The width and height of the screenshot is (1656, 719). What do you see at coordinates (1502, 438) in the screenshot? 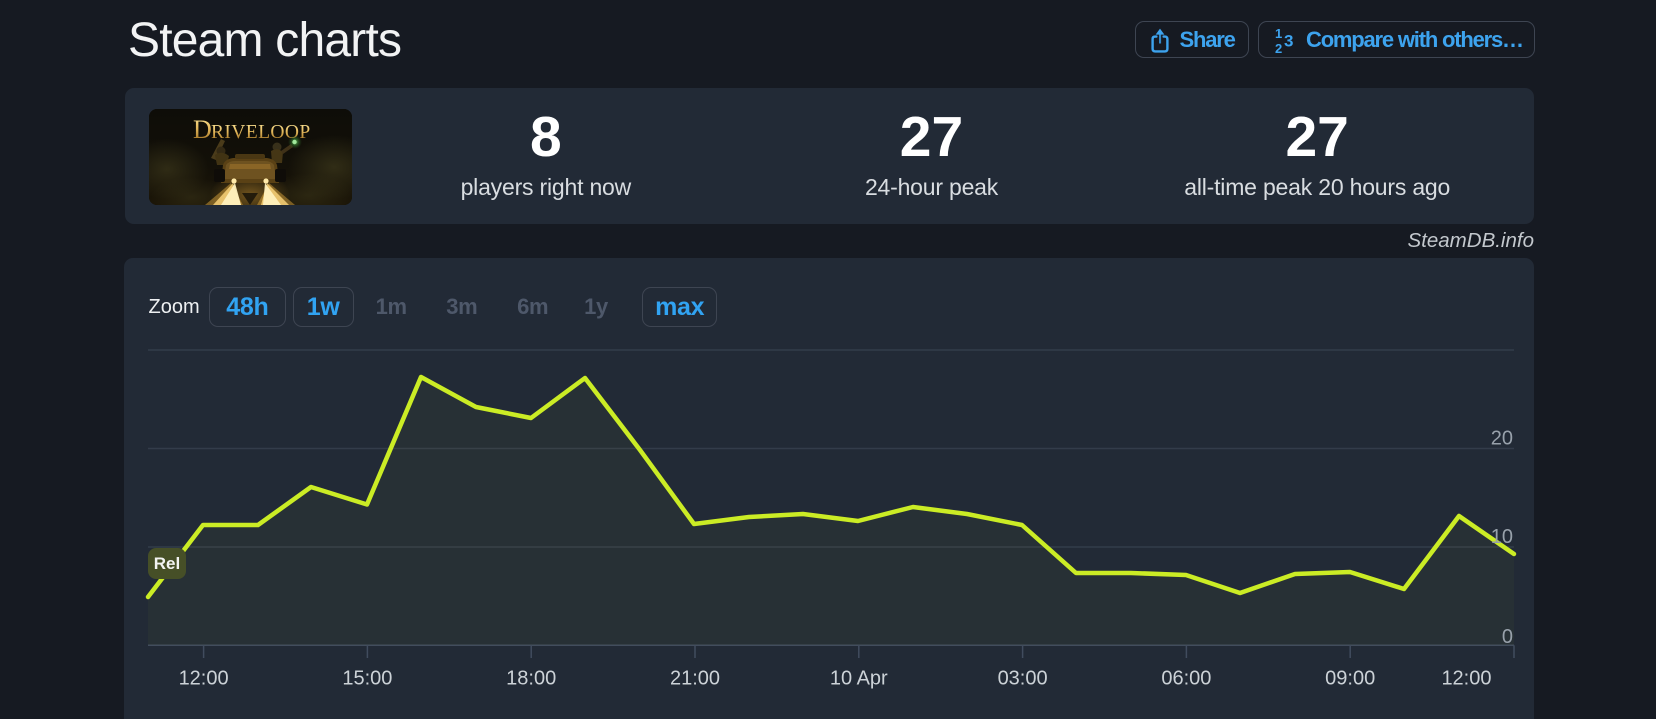
I see `svg-text: 20` at bounding box center [1502, 438].